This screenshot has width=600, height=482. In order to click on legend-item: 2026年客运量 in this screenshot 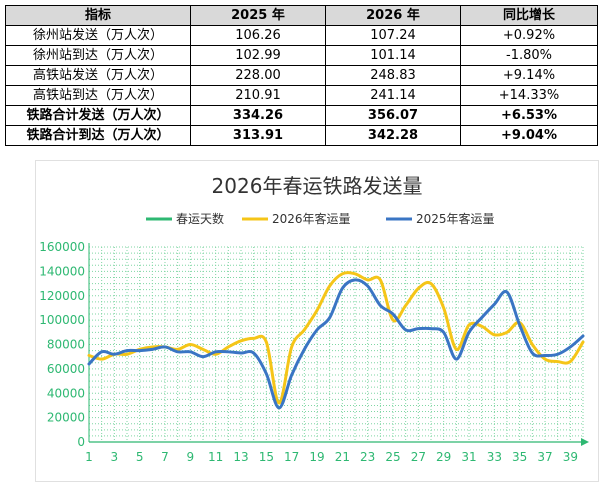, I will do `click(296, 218)`.